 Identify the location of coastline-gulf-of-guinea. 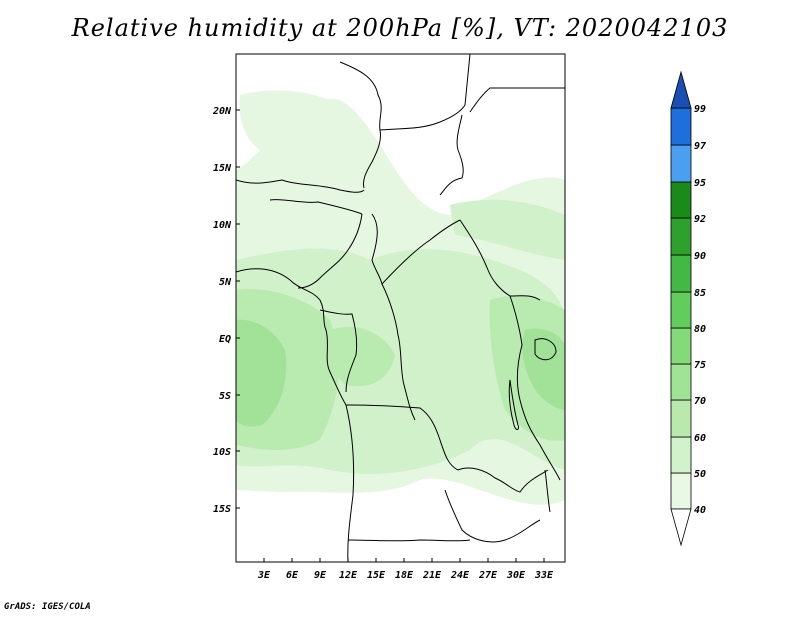
(295, 415).